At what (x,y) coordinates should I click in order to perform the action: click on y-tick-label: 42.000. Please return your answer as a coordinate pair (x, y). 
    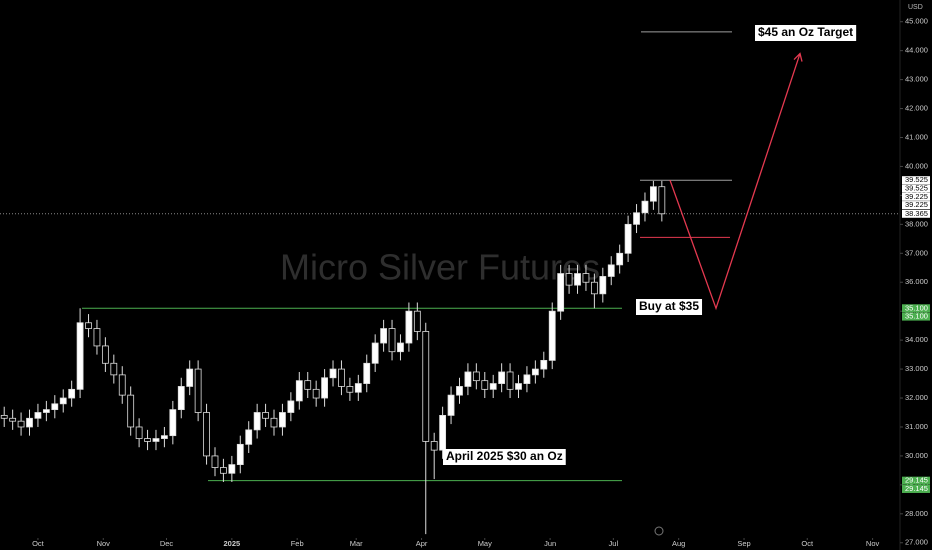
    Looking at the image, I should click on (916, 108).